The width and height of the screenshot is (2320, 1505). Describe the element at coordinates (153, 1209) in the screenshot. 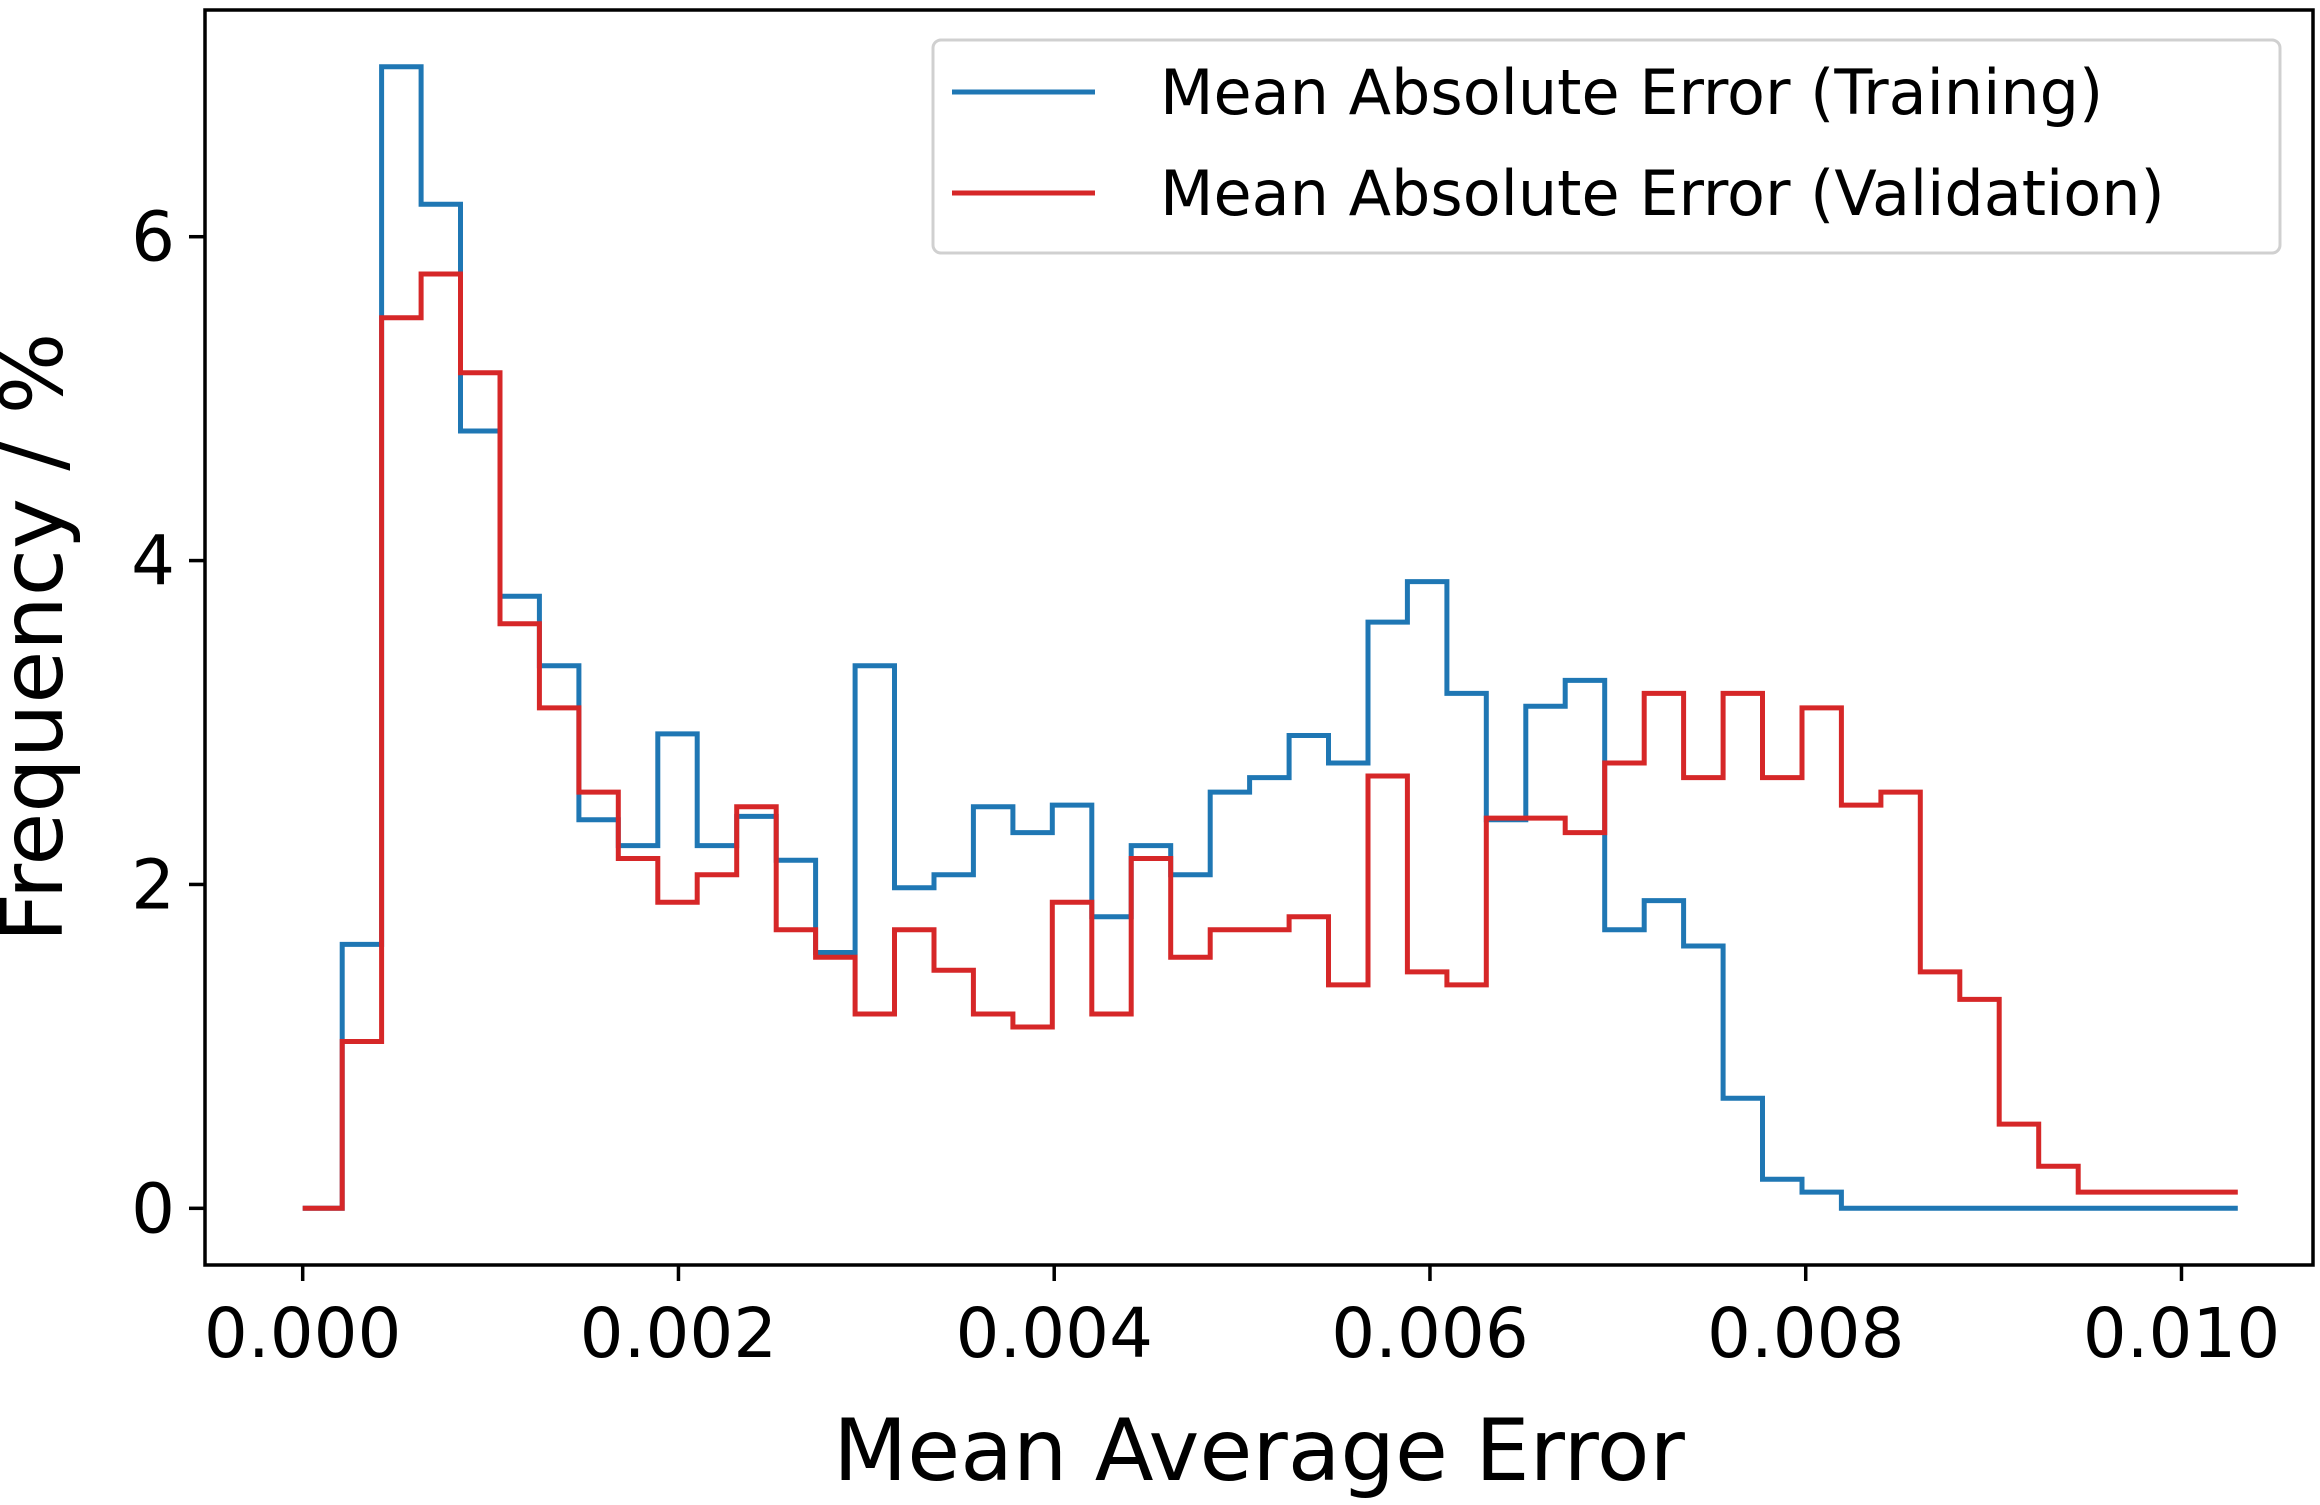

I see `y-tick-label: 0` at that location.